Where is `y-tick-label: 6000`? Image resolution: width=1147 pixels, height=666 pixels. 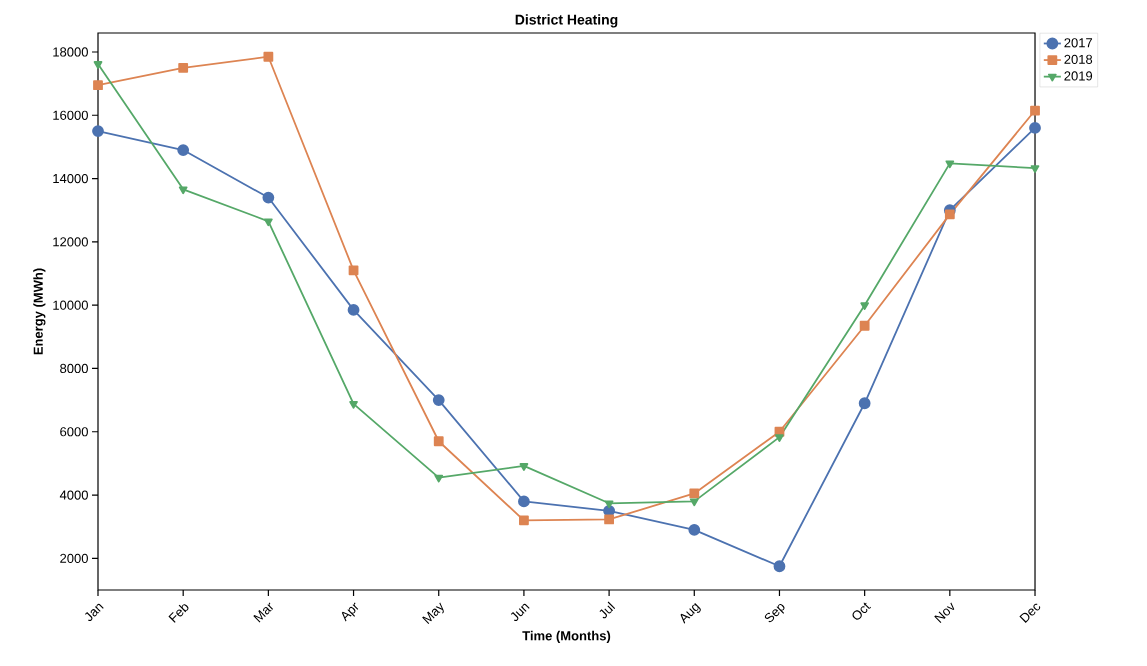 y-tick-label: 6000 is located at coordinates (74, 432).